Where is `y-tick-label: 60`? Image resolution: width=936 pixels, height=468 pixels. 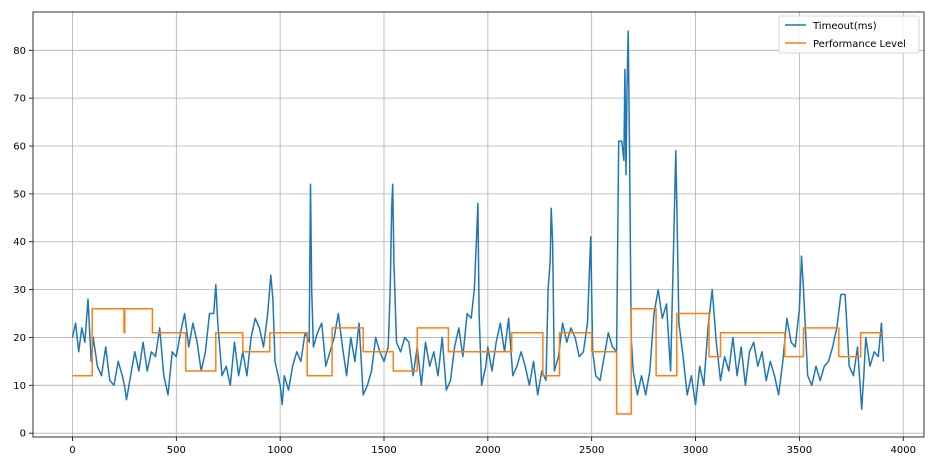
y-tick-label: 60 is located at coordinates (19, 147).